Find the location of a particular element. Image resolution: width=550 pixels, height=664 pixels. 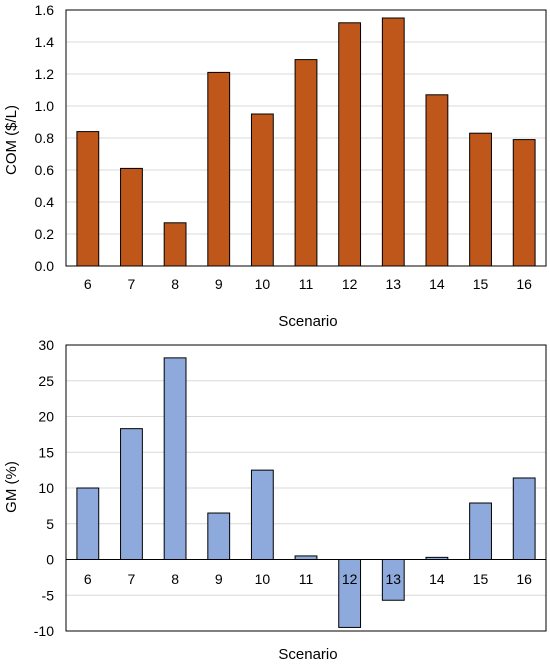

chart2-x-tick-label: 9 is located at coordinates (219, 579).